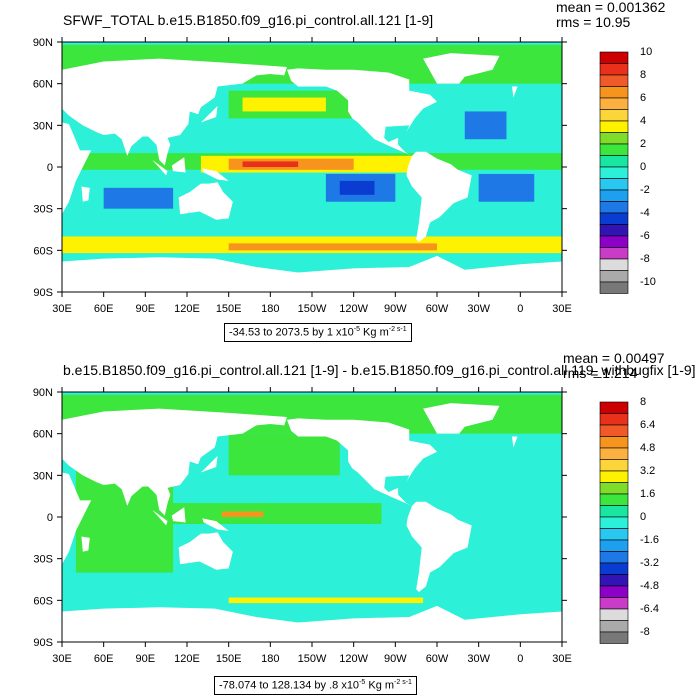 The height and width of the screenshot is (700, 700). Describe the element at coordinates (643, 517) in the screenshot. I see `colorbar-label: 0` at that location.